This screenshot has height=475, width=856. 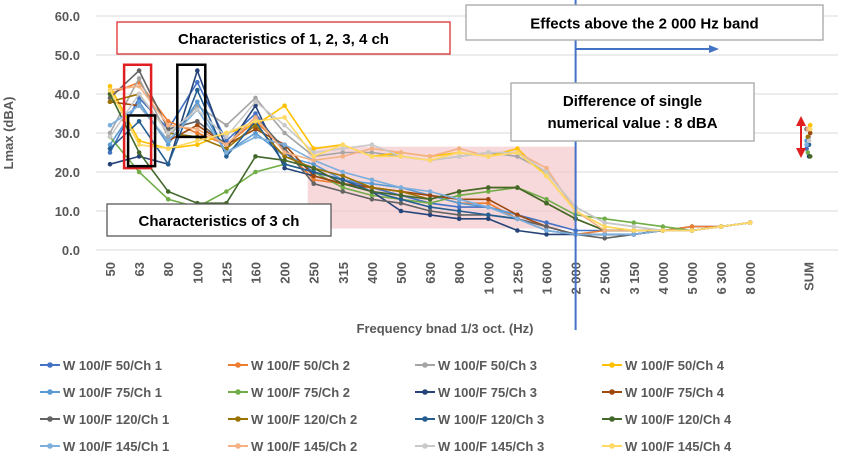 What do you see at coordinates (547, 278) in the screenshot?
I see `x-tick-label: 1 600` at bounding box center [547, 278].